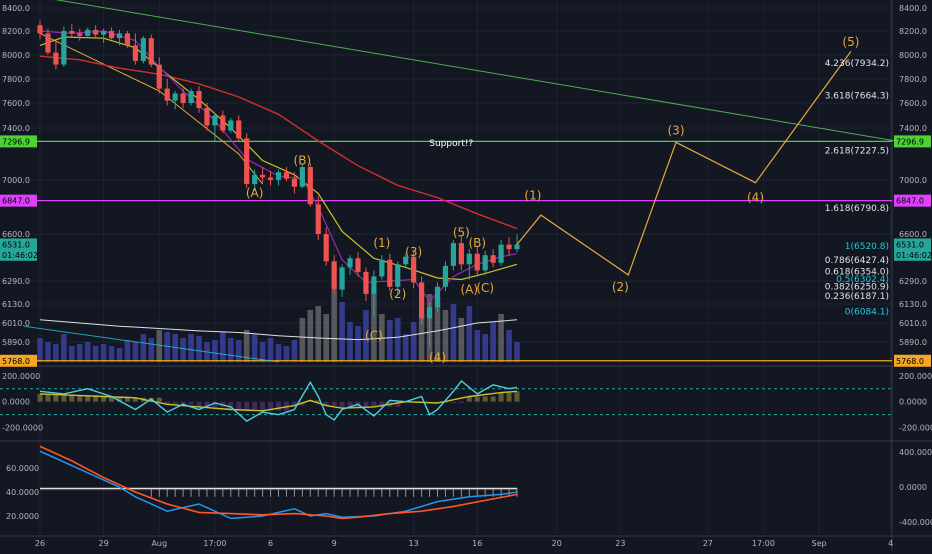  I want to click on time-tick-label: 13, so click(414, 543).